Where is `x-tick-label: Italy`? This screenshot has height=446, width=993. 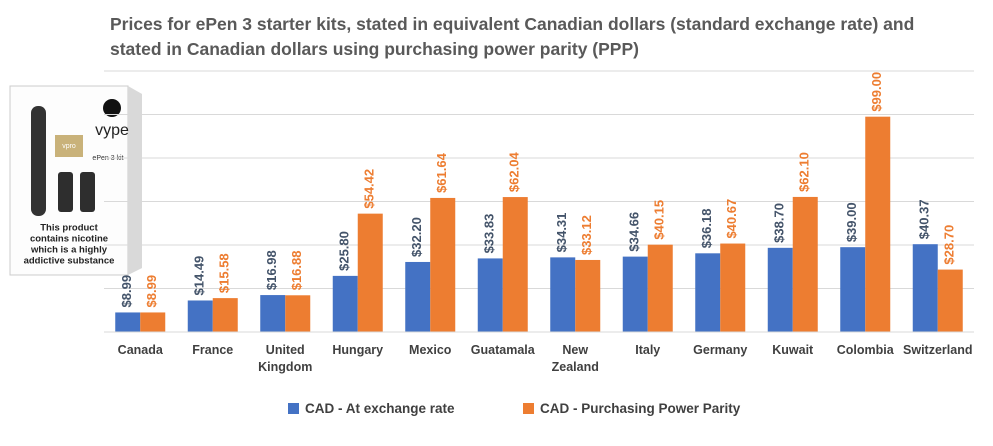
x-tick-label: Italy is located at coordinates (648, 350).